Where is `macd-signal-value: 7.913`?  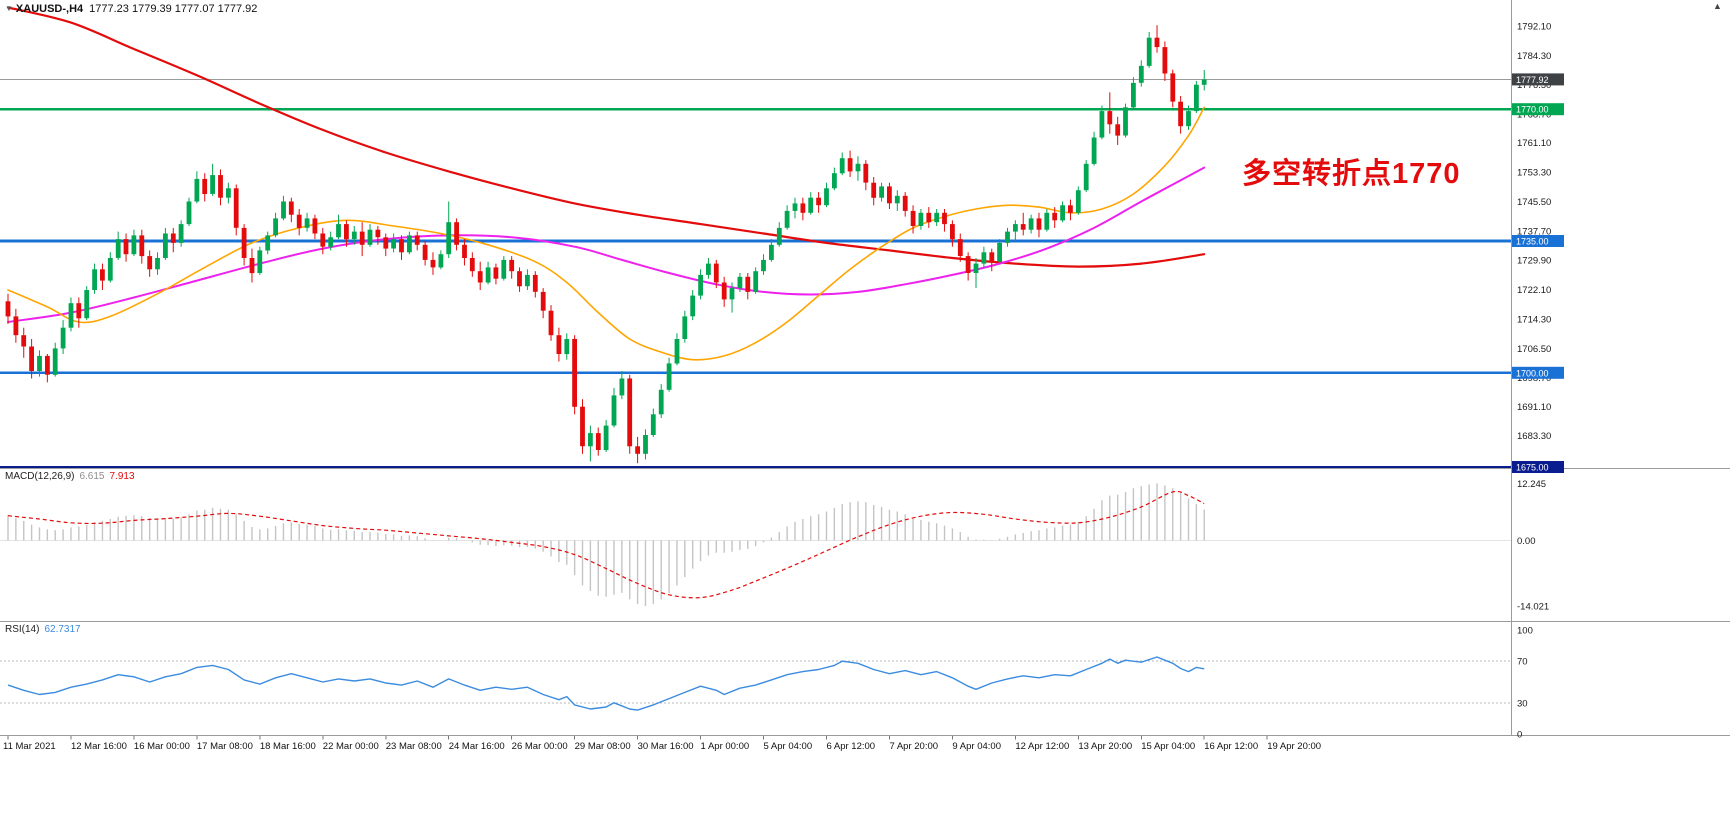
macd-signal-value: 7.913 is located at coordinates (122, 476).